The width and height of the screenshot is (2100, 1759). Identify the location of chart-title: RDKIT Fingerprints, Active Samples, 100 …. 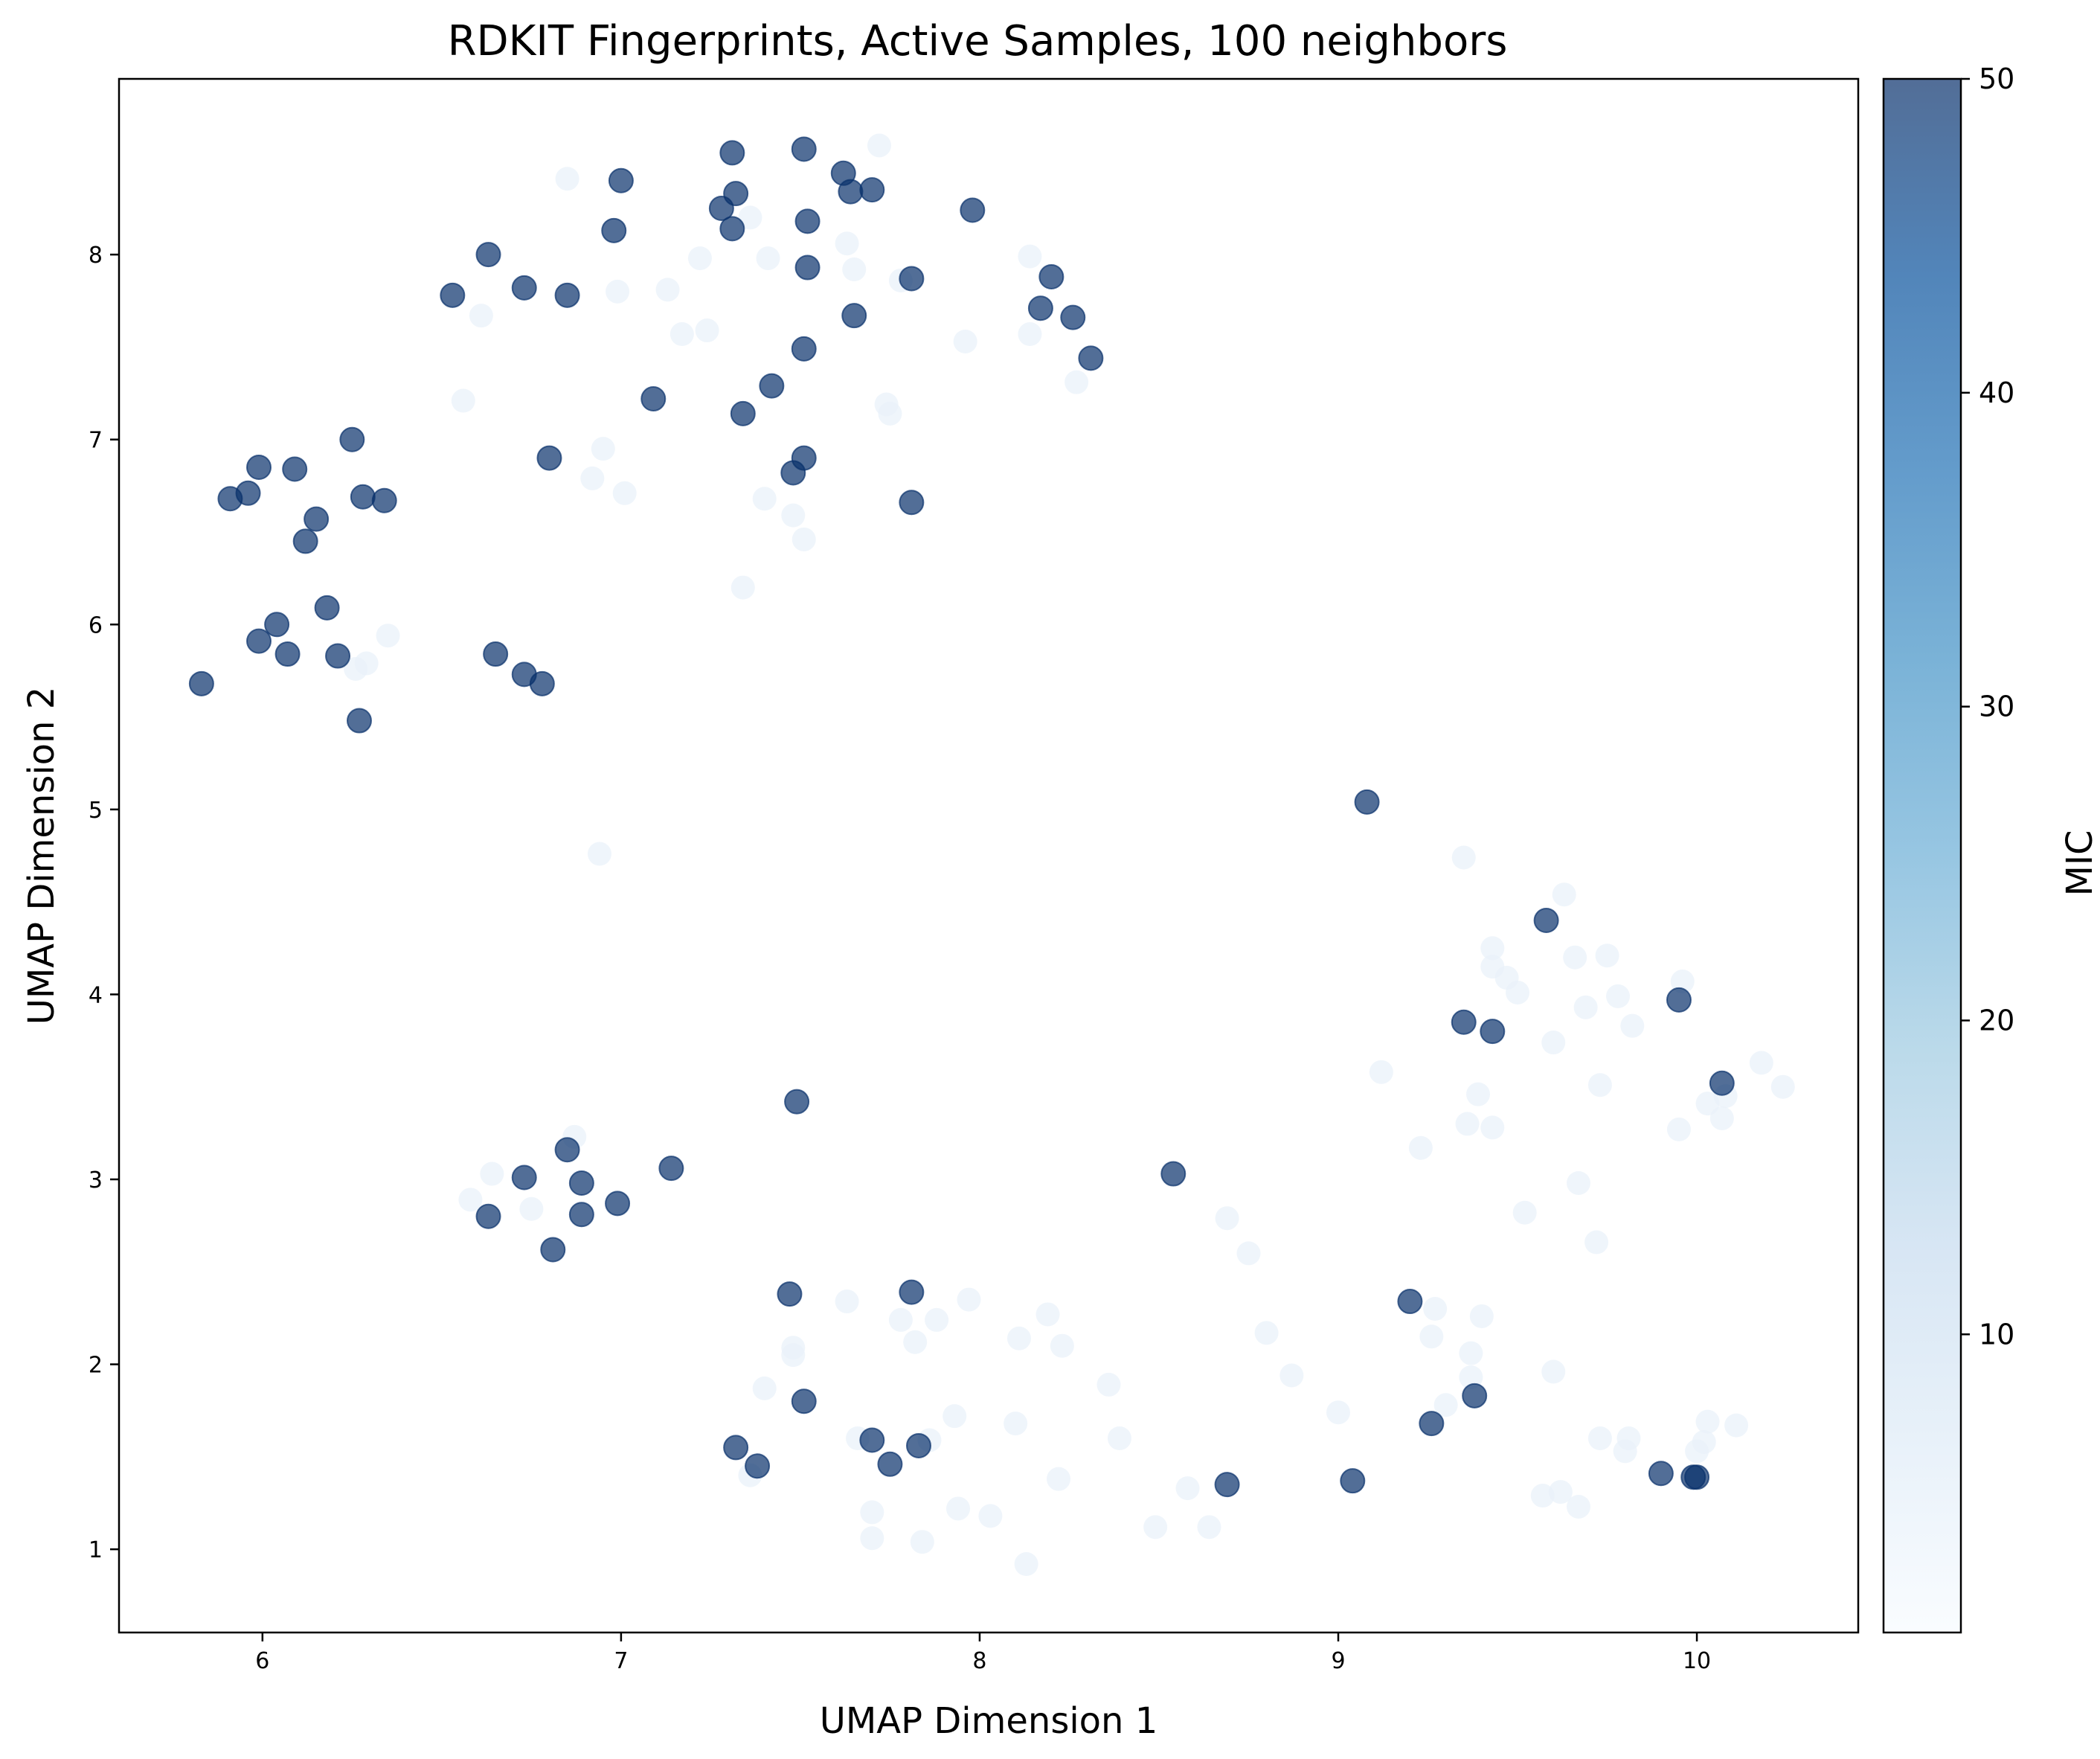
(978, 41).